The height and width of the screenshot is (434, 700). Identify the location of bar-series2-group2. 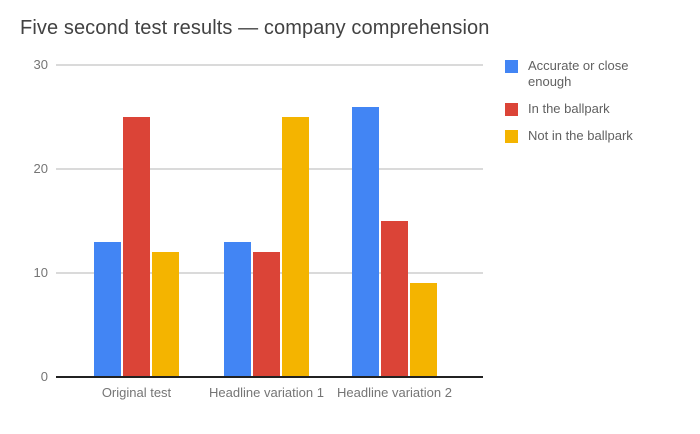
(266, 314).